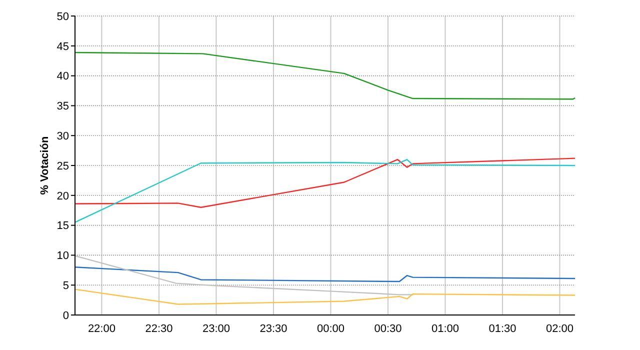 This screenshot has width=640, height=350. Describe the element at coordinates (216, 329) in the screenshot. I see `x-tick-label: 23:00` at that location.